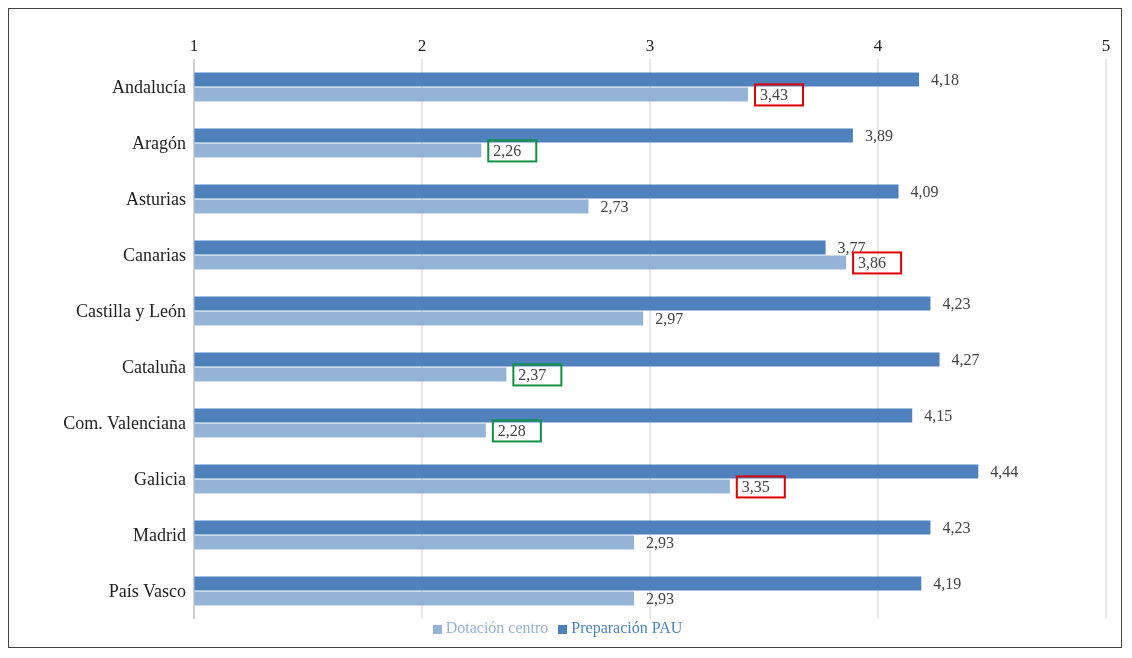 Image resolution: width=1132 pixels, height=658 pixels. I want to click on data-label: 4,09, so click(924, 192).